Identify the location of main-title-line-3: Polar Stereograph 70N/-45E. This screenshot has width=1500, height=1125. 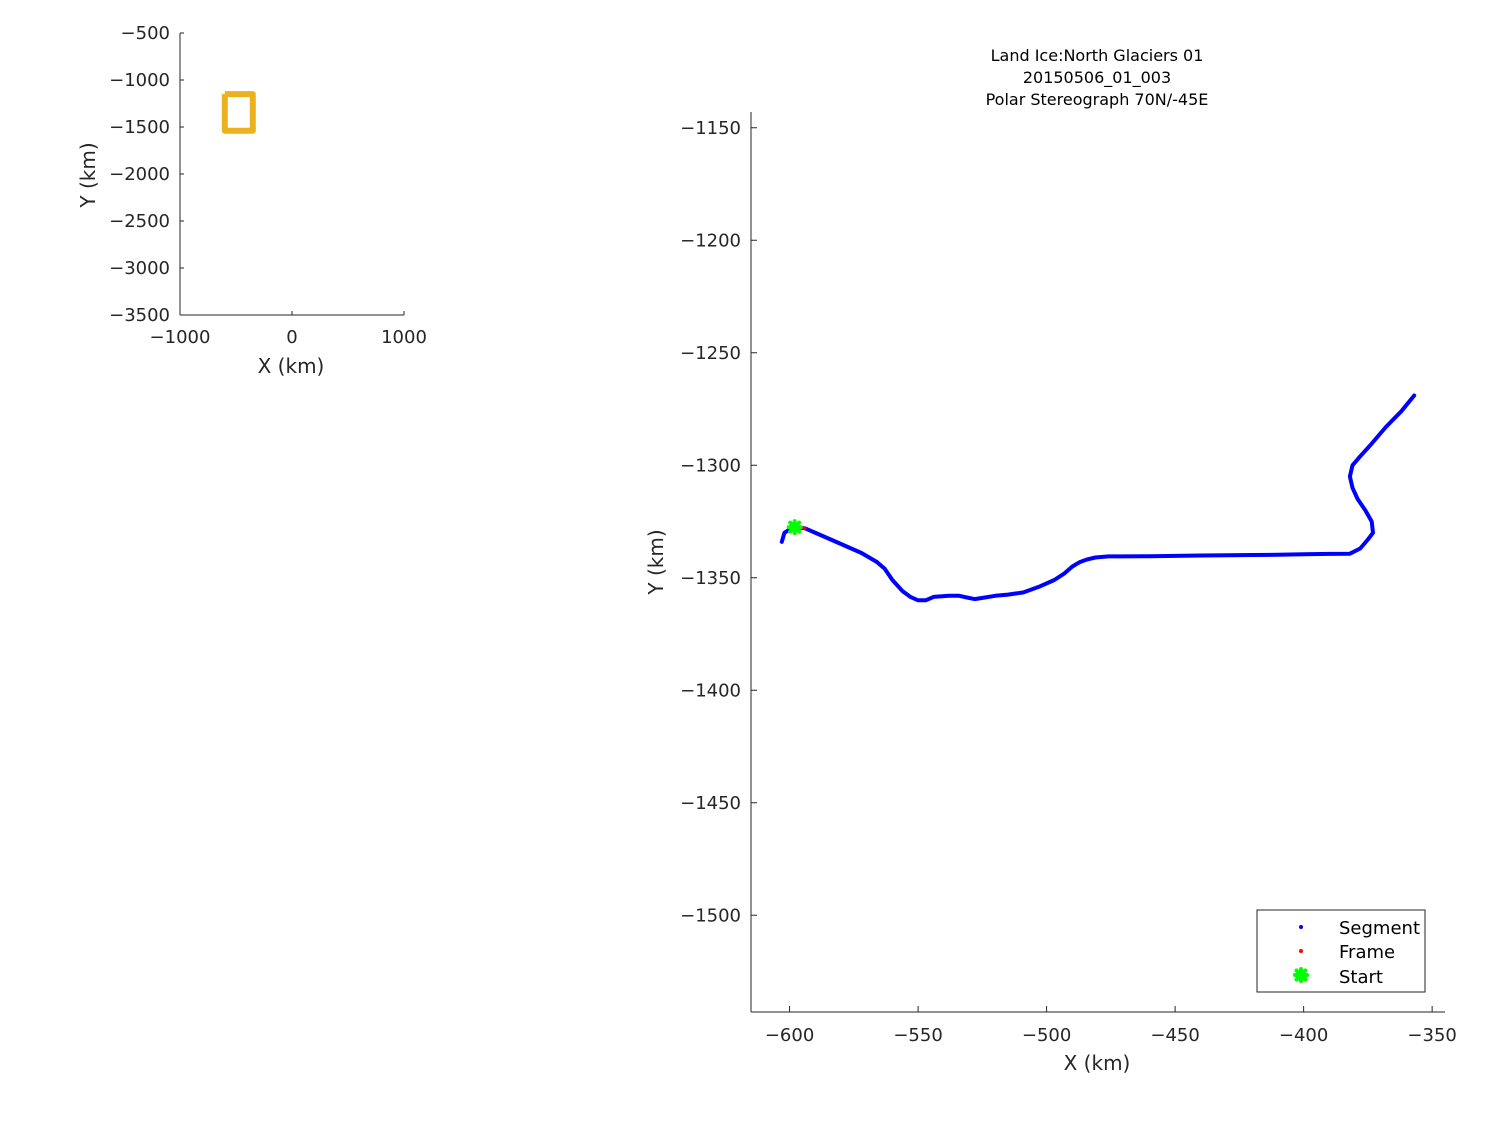
(1097, 99).